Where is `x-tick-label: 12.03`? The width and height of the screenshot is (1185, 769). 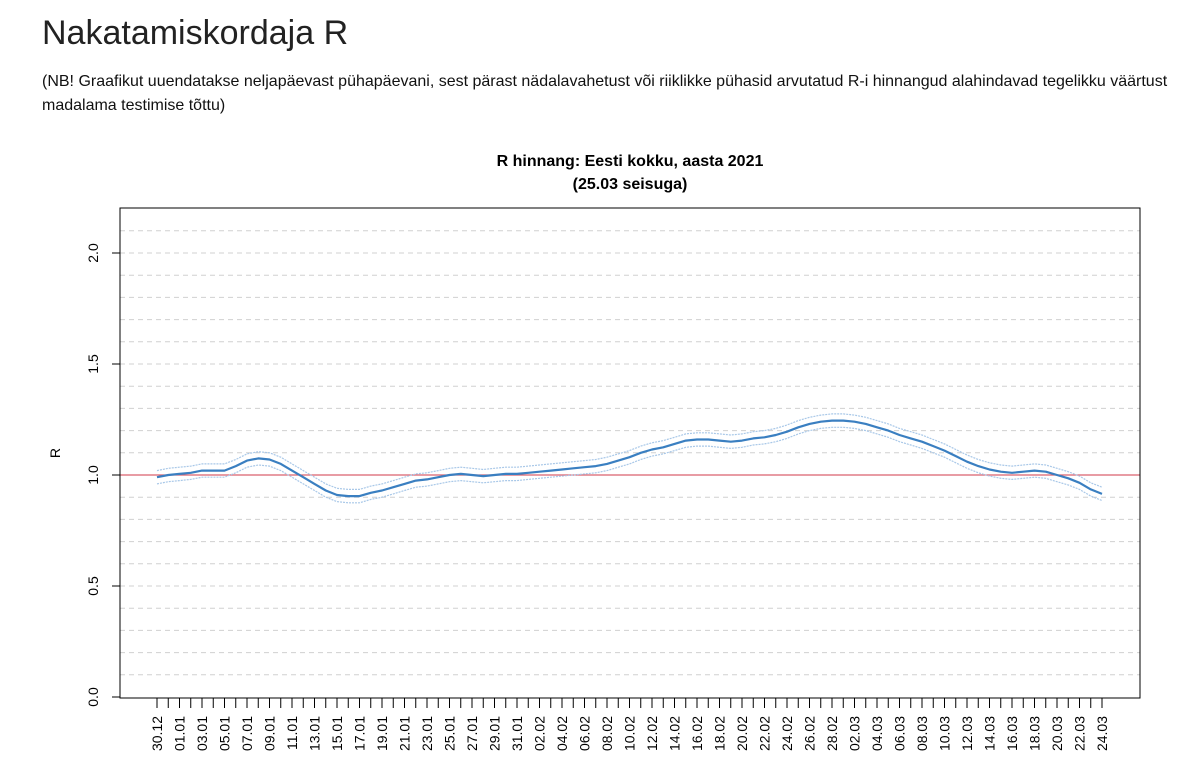 x-tick-label: 12.03 is located at coordinates (967, 733).